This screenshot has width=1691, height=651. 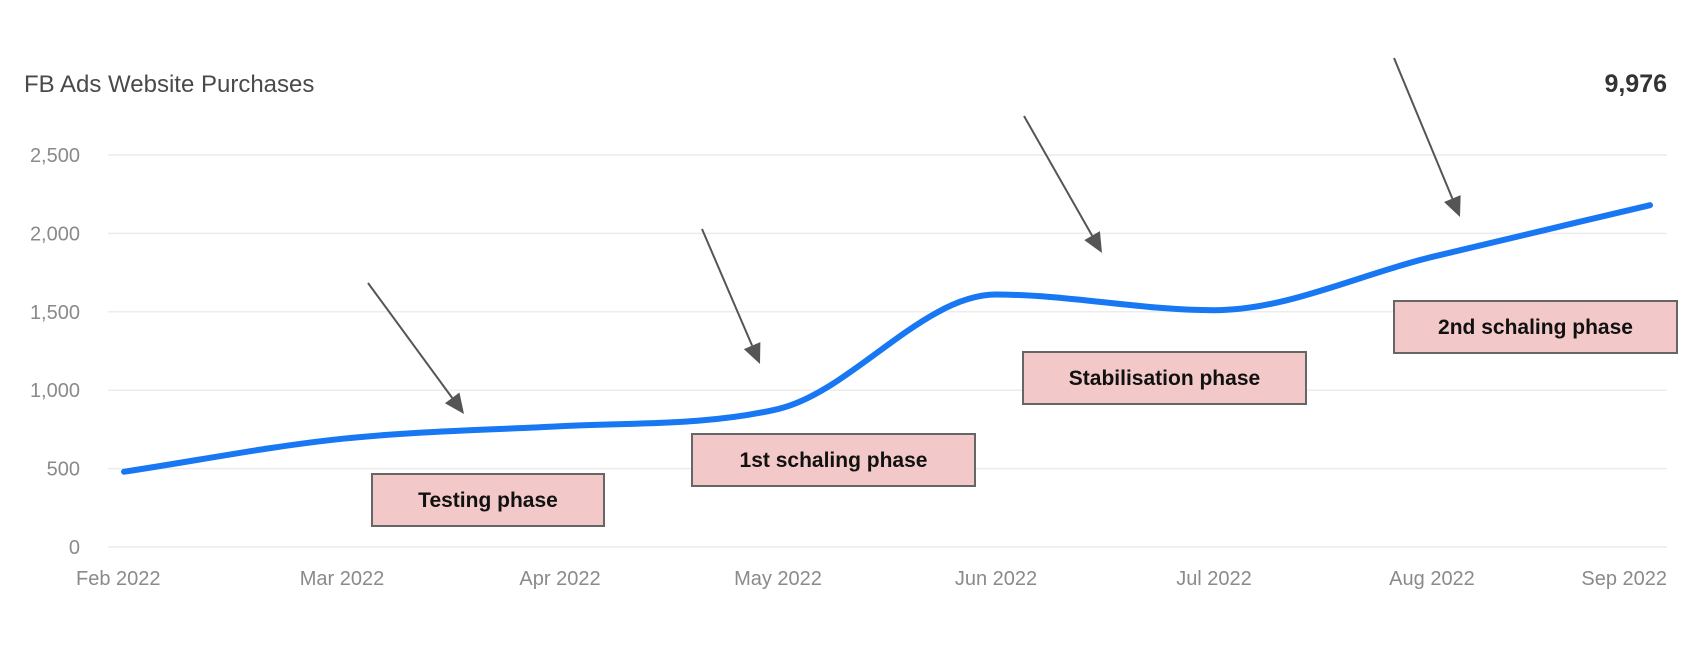 What do you see at coordinates (169, 84) in the screenshot?
I see `chart-title: FB Ads Website Purchases` at bounding box center [169, 84].